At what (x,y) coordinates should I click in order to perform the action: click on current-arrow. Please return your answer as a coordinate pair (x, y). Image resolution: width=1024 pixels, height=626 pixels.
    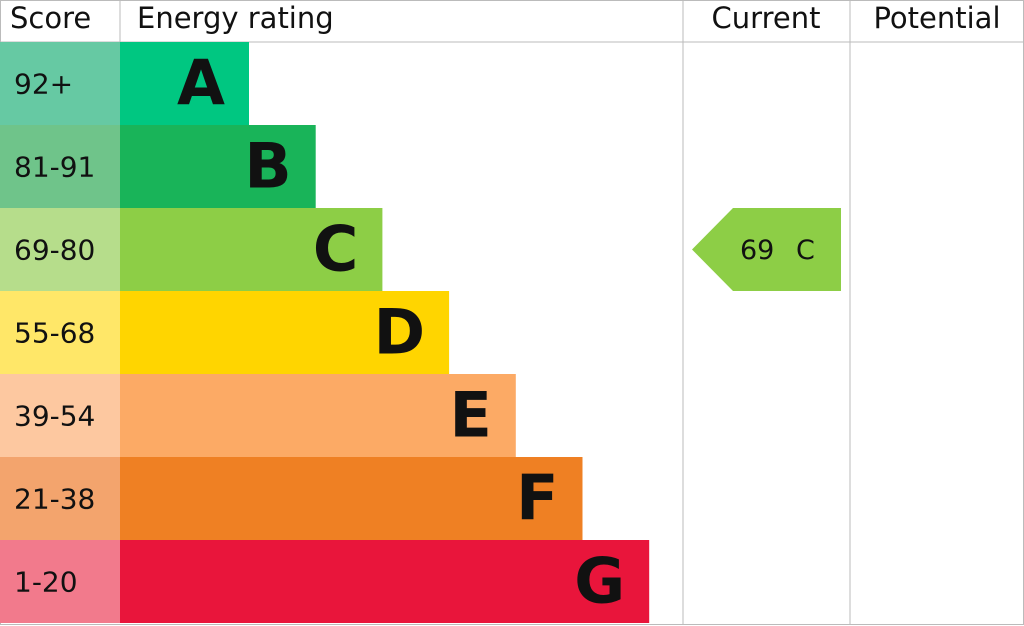
    Looking at the image, I should click on (766, 249).